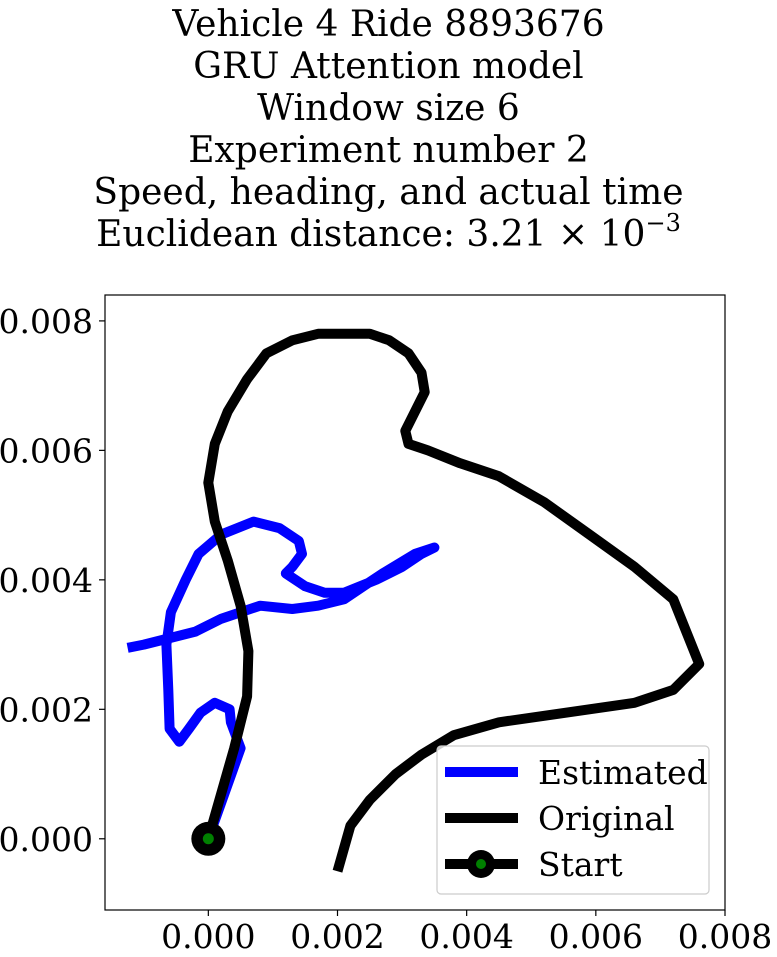 This screenshot has width=777, height=957. I want to click on distance-label: Euclidean distance: 3.21, so click(321, 234).